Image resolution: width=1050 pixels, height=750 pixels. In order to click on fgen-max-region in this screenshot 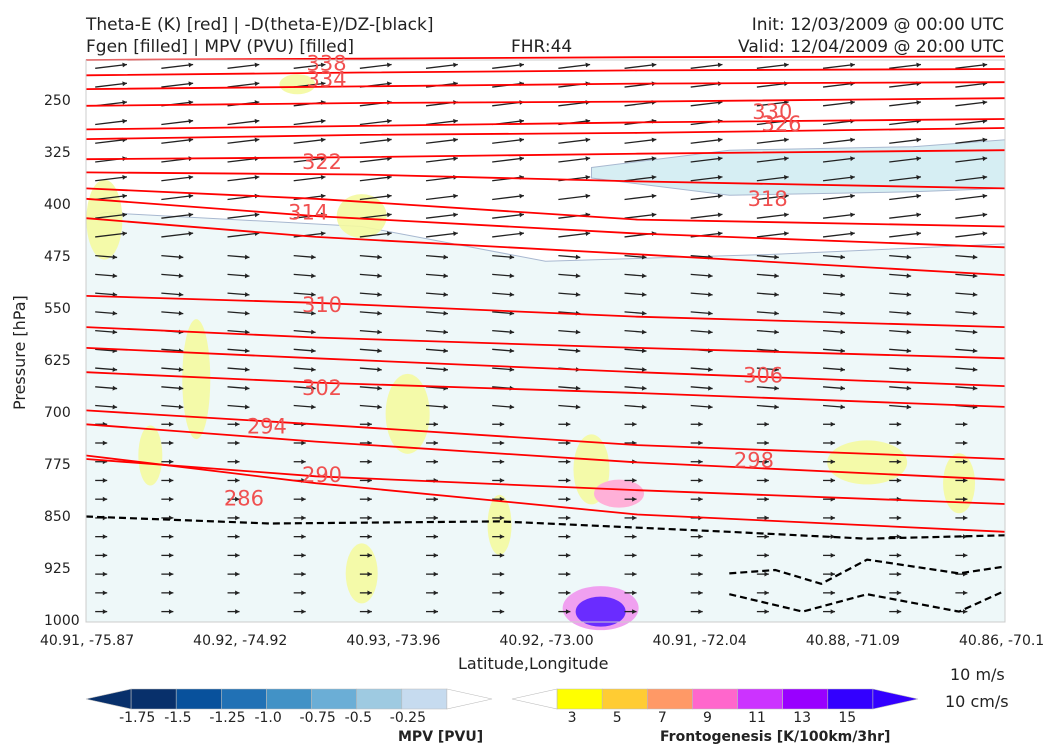, I will do `click(600, 611)`.